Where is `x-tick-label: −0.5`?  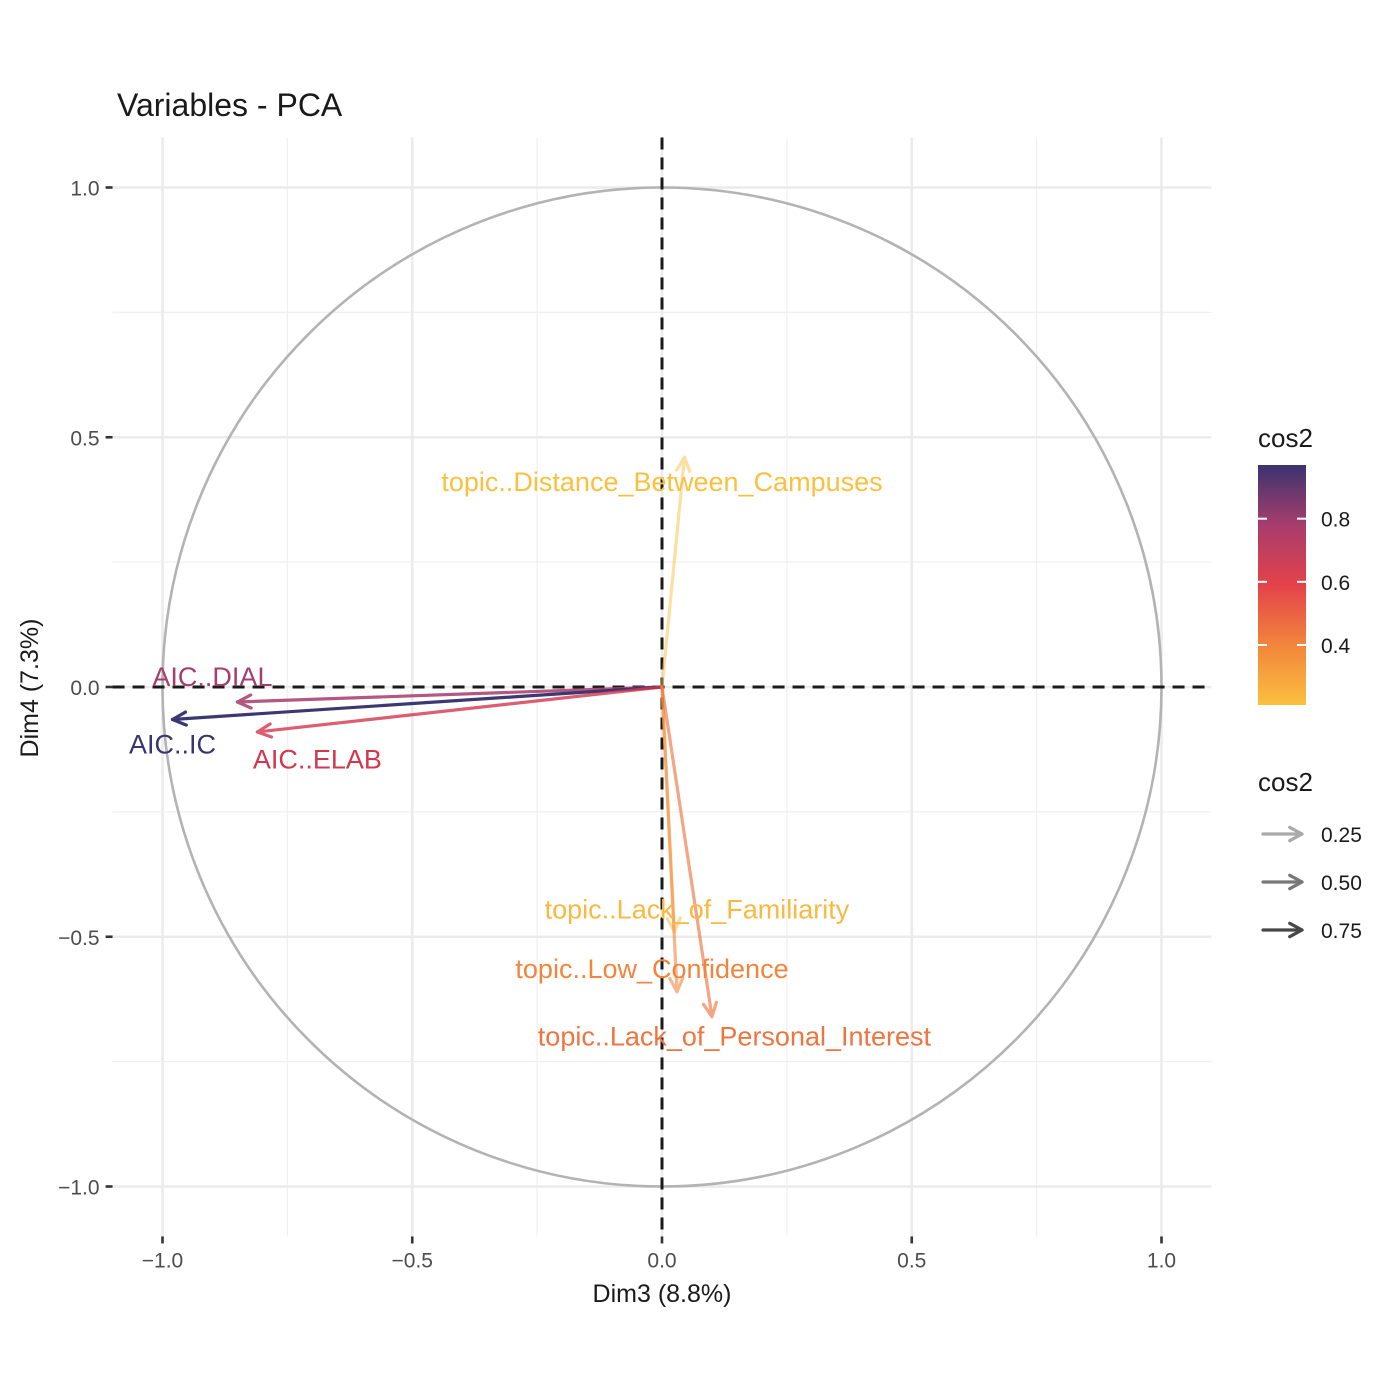 x-tick-label: −0.5 is located at coordinates (412, 1260).